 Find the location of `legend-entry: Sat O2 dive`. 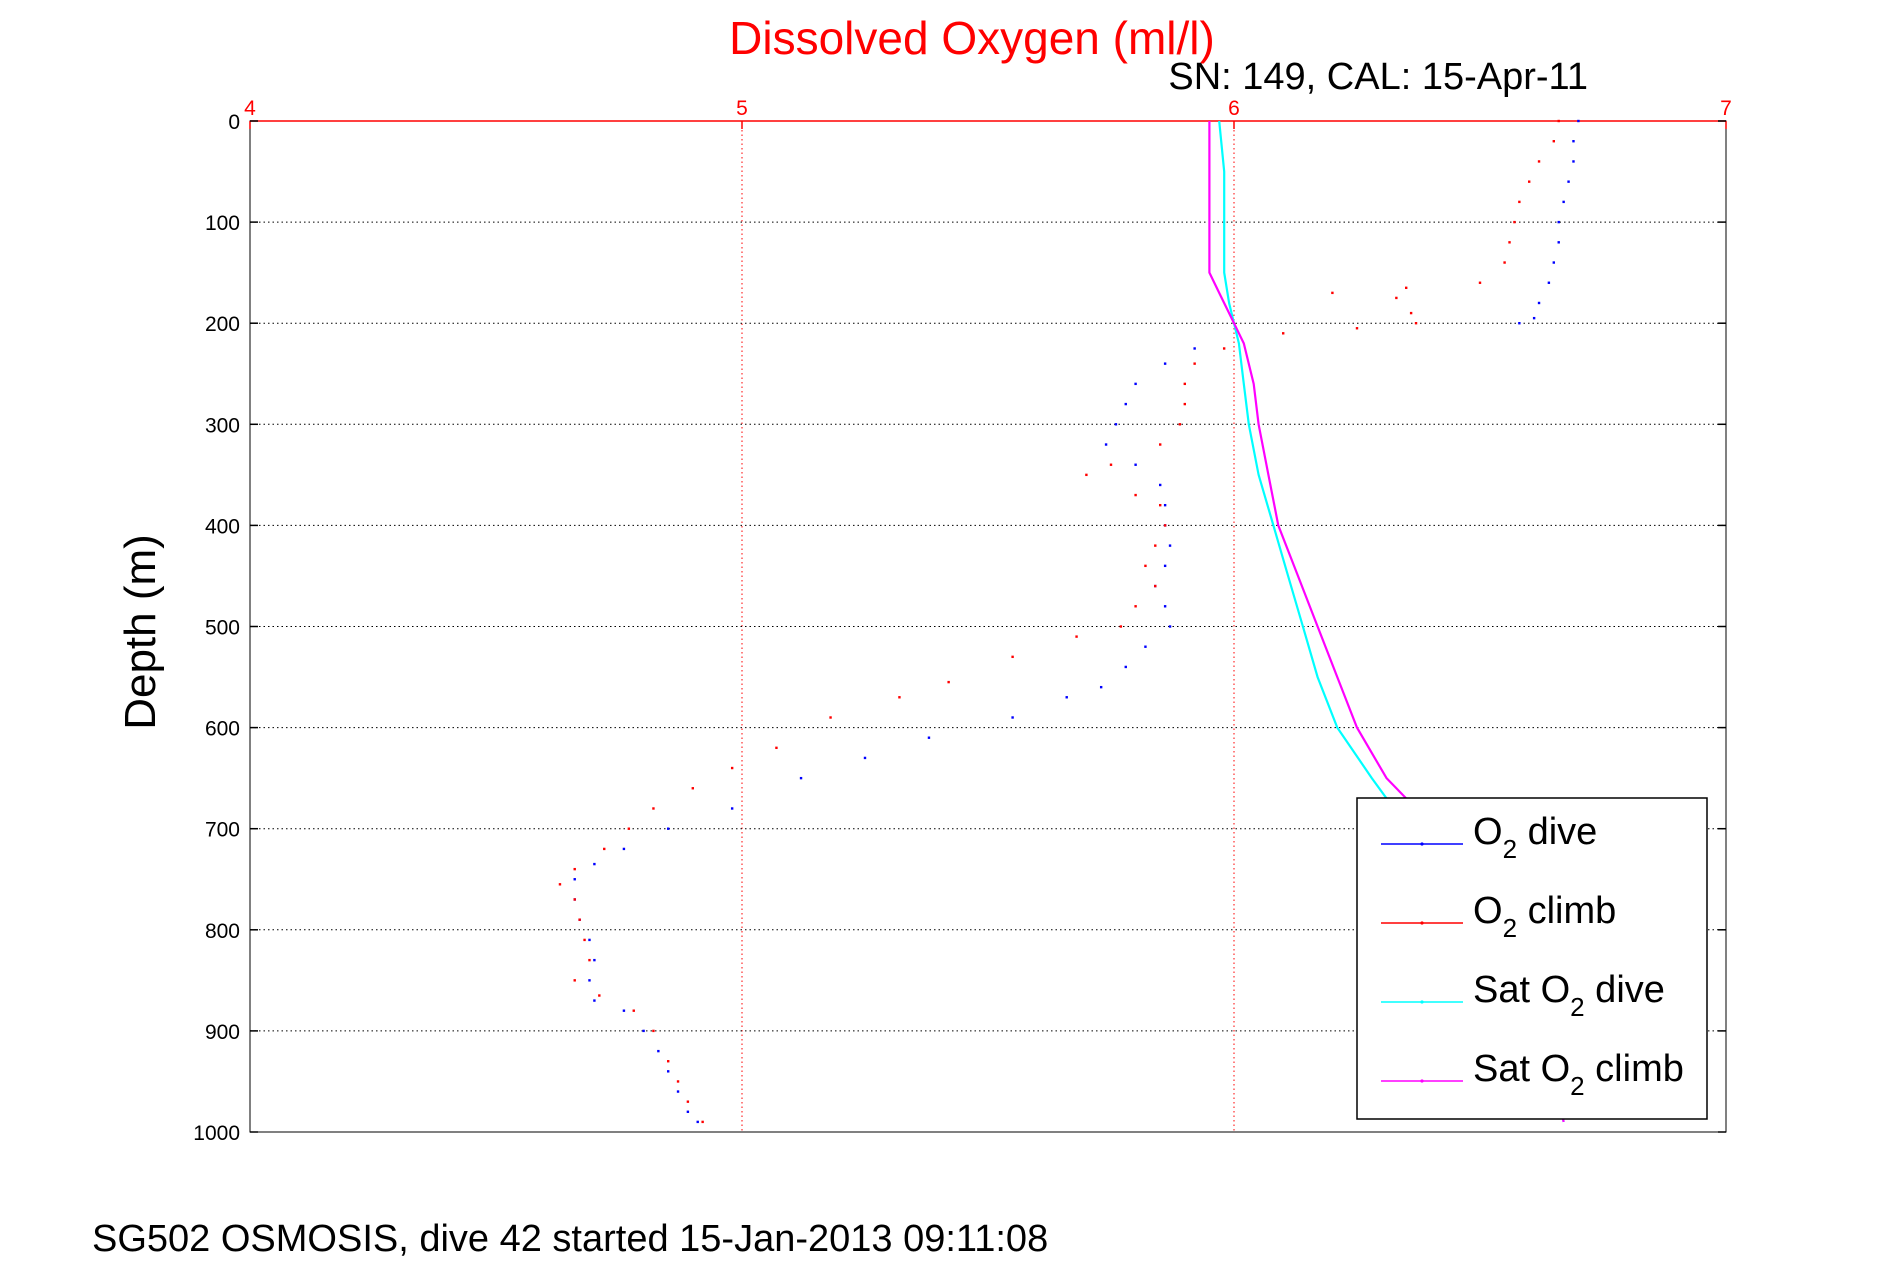

legend-entry: Sat O2 dive is located at coordinates (1523, 995).